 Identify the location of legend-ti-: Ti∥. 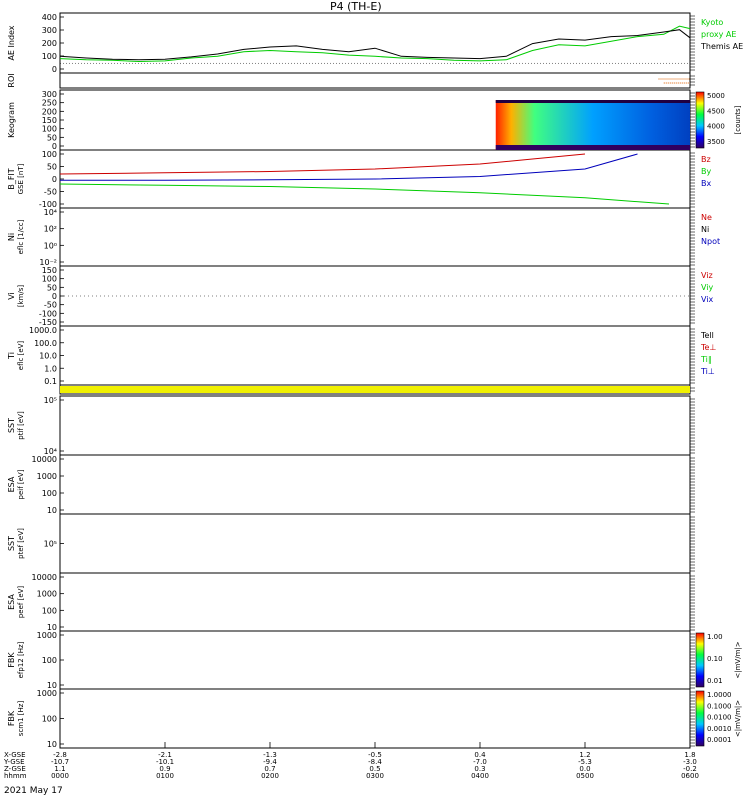
(706, 359).